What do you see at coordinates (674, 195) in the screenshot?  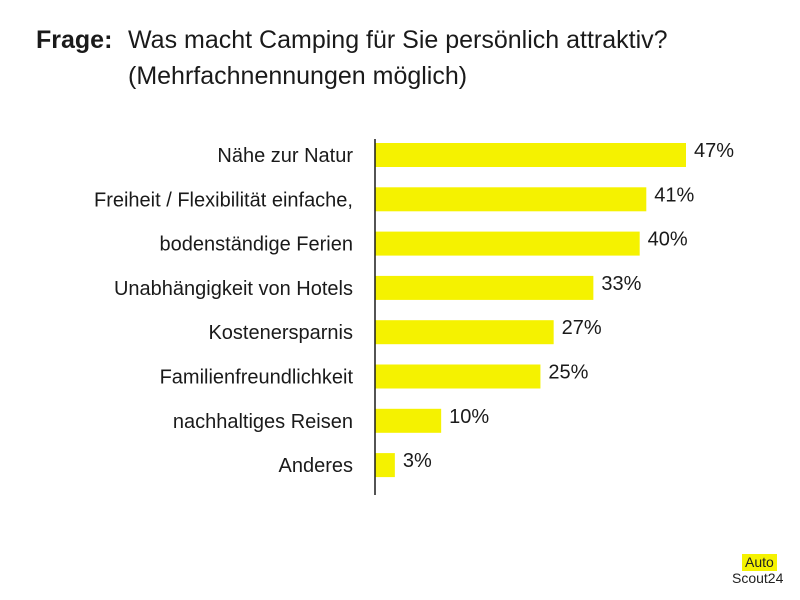 I see `value-label-2: 41%` at bounding box center [674, 195].